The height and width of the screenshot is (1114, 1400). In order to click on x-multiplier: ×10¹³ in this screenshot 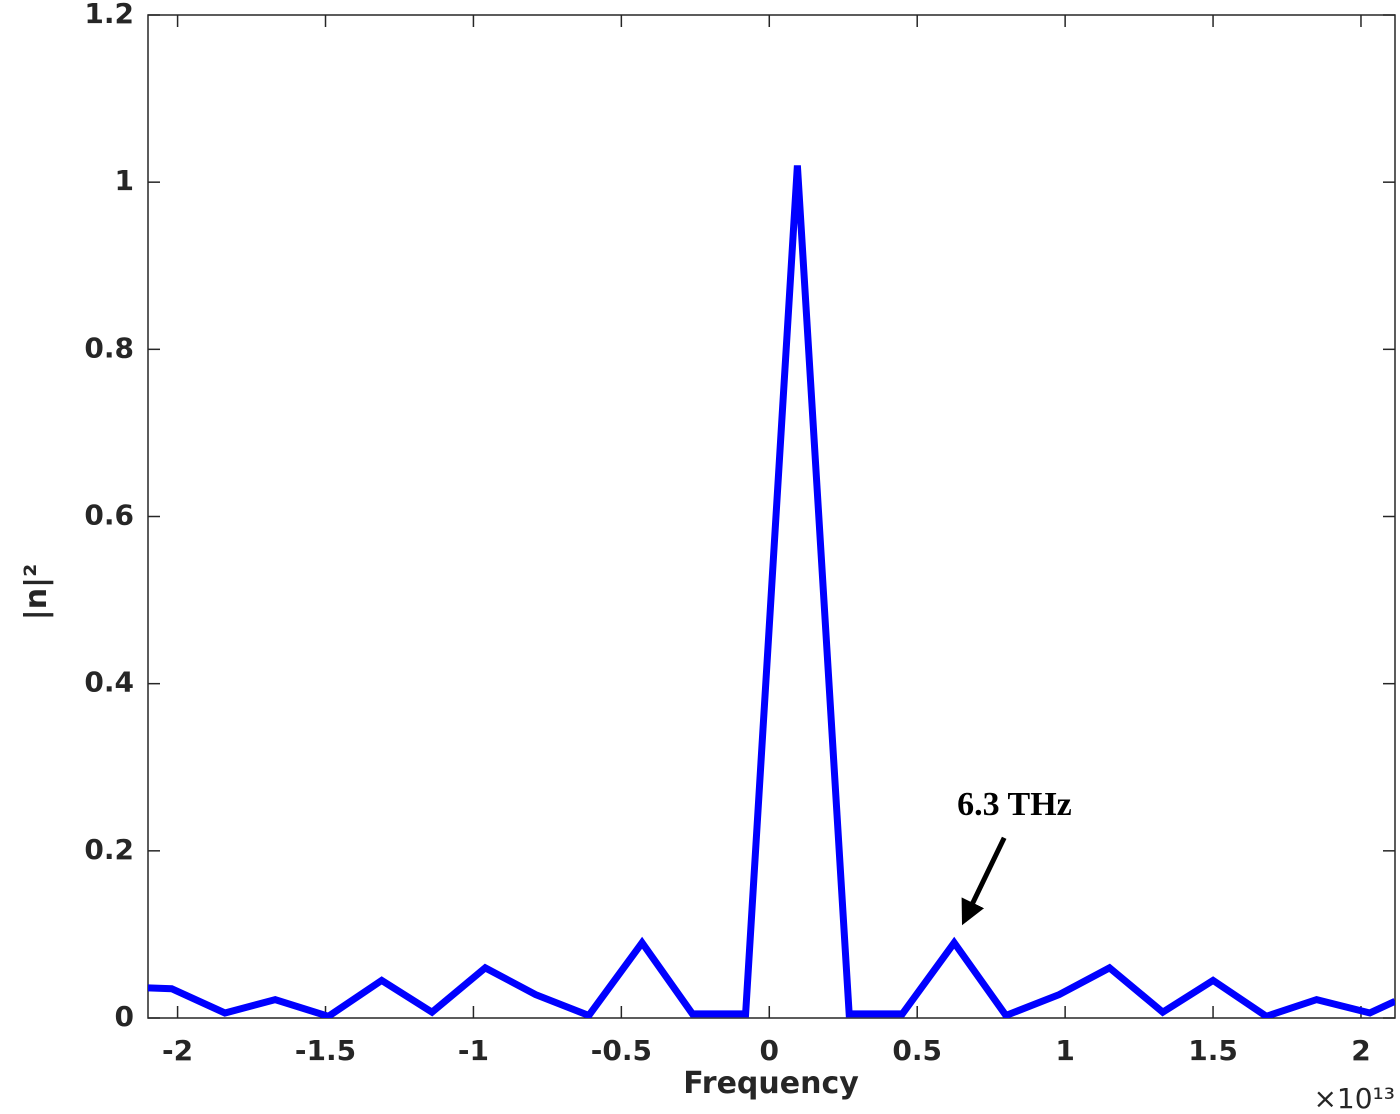, I will do `click(1354, 1098)`.